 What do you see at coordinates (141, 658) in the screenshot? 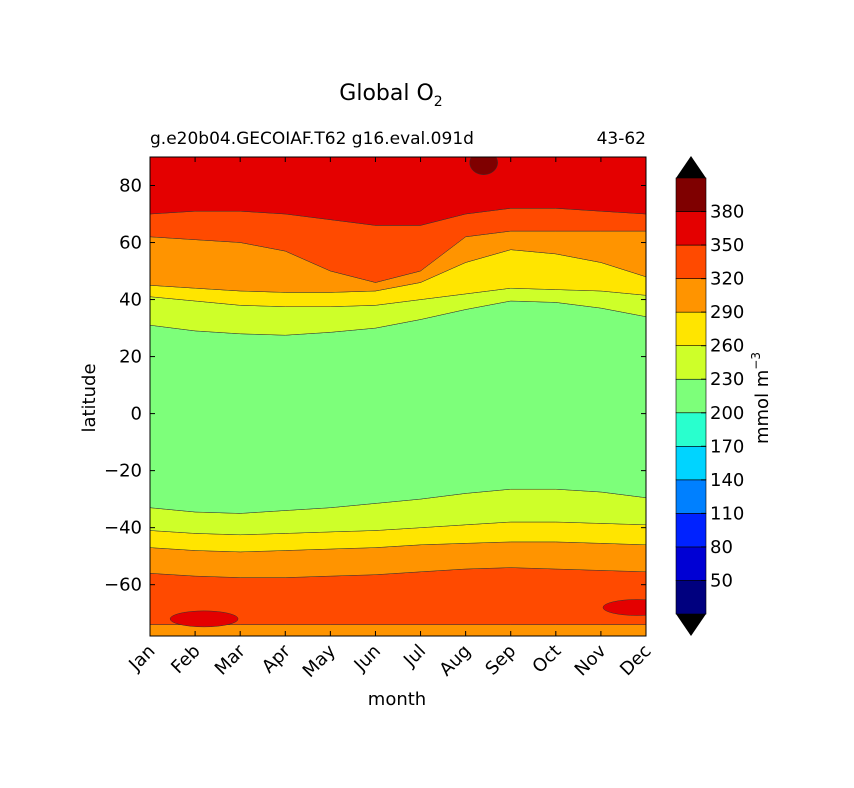
I see `x-tick-label-jan: Jan` at bounding box center [141, 658].